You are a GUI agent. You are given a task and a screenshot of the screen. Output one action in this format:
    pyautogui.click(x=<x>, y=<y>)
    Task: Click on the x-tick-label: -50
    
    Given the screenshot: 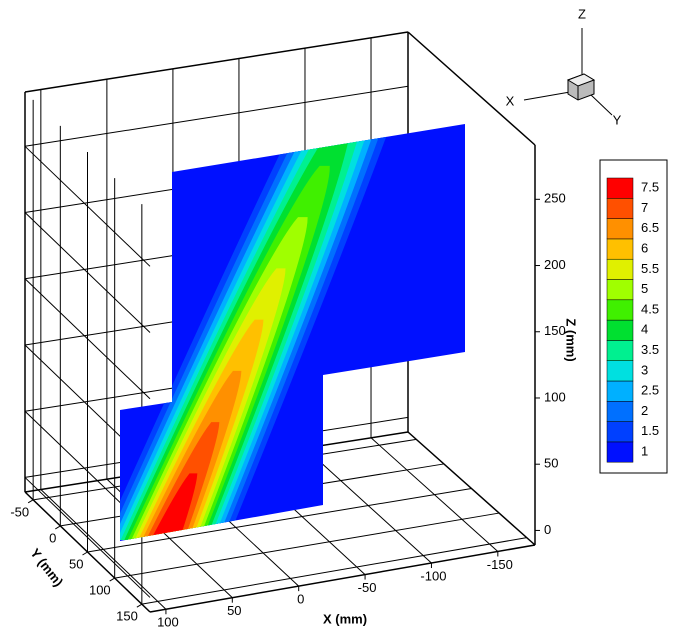 What is the action you would take?
    pyautogui.click(x=367, y=587)
    